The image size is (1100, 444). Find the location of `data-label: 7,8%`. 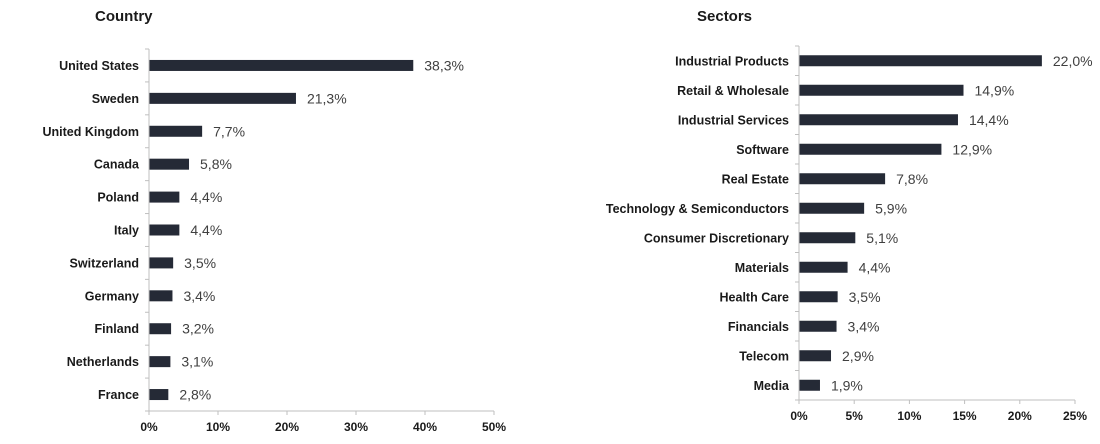

data-label: 7,8% is located at coordinates (912, 179).